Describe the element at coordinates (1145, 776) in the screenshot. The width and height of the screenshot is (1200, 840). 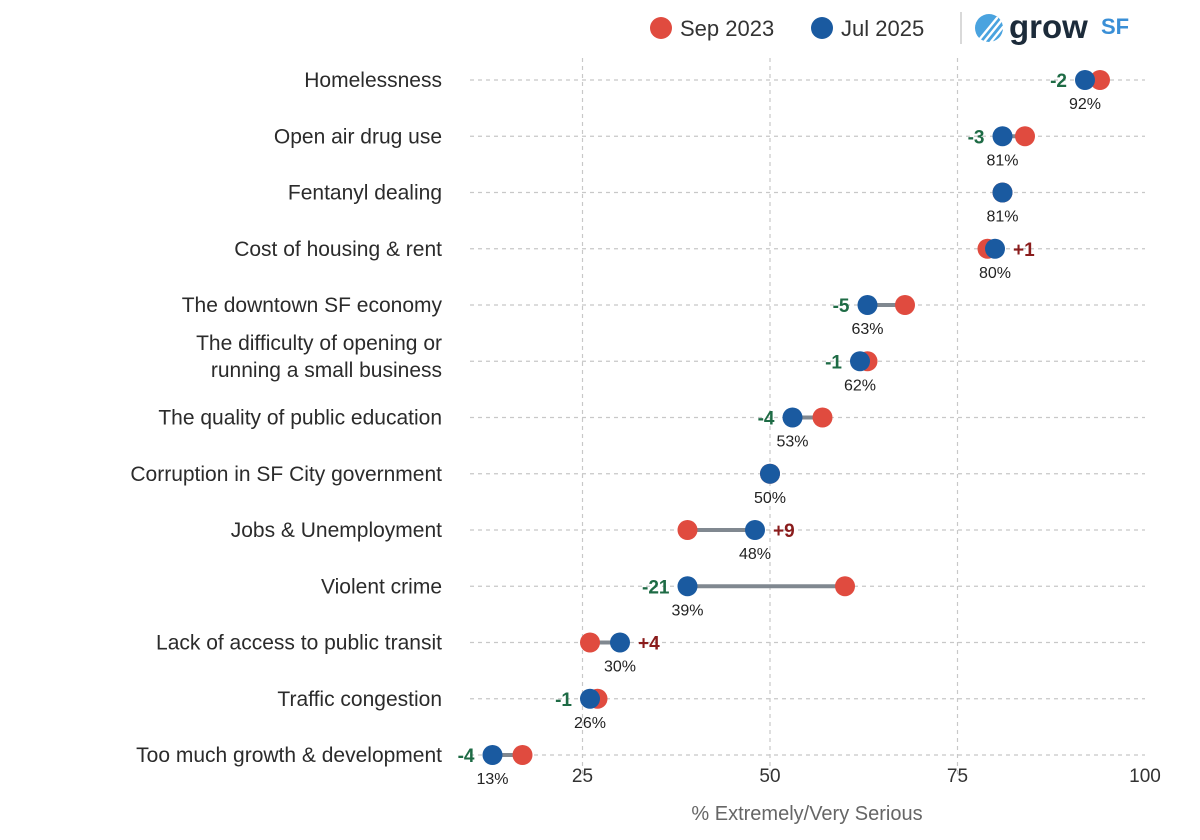
I see `x-tick-label-100: 100` at that location.